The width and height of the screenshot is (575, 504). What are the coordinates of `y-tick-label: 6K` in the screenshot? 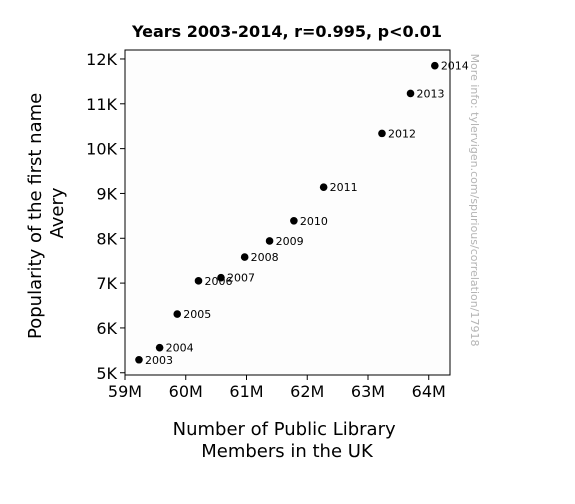 It's located at (106, 328).